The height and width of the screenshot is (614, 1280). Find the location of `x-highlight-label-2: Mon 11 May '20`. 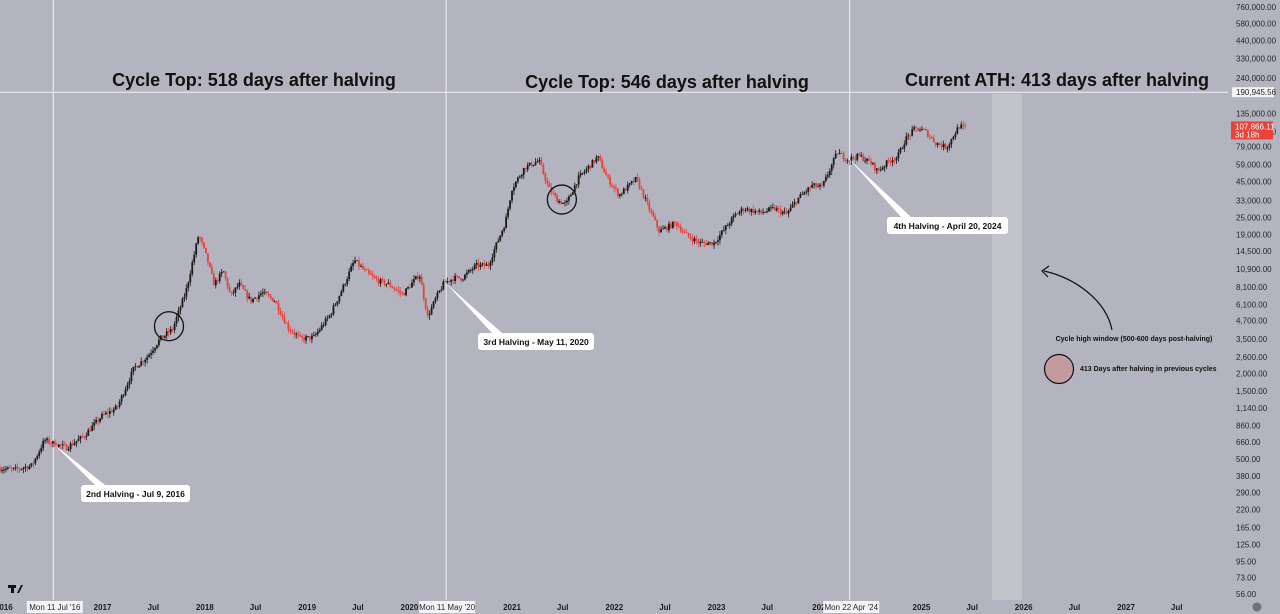

x-highlight-label-2: Mon 11 May '20 is located at coordinates (447, 607).